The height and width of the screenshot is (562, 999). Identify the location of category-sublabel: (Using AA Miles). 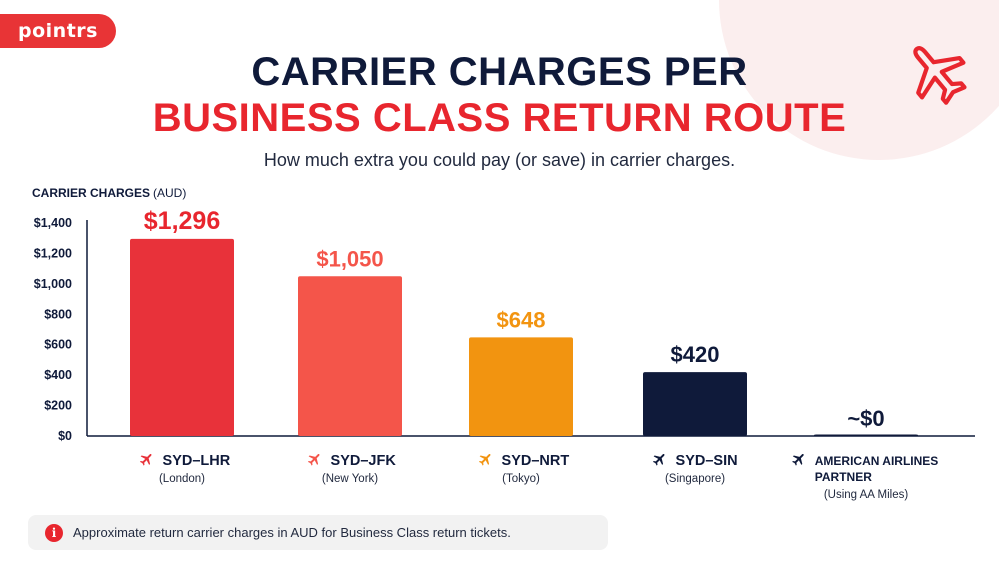
(866, 495).